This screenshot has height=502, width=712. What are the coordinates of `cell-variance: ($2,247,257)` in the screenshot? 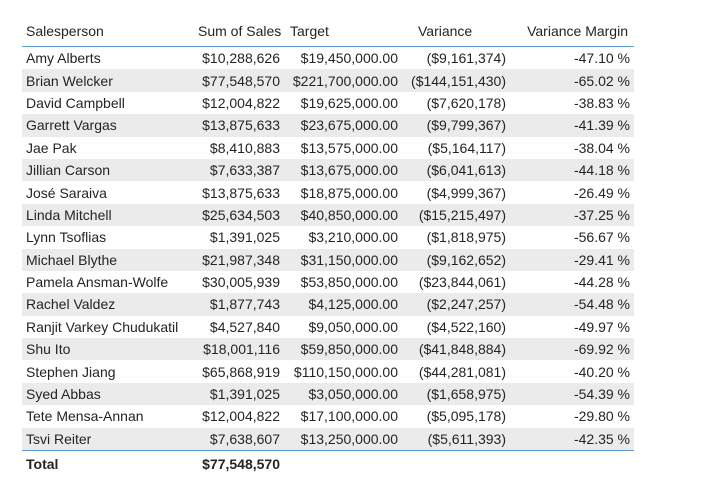 It's located at (456, 304).